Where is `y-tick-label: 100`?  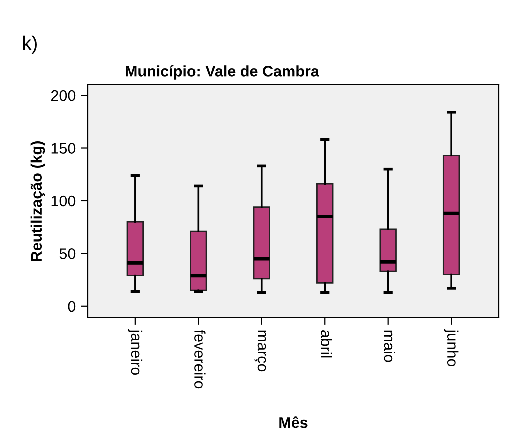 y-tick-label: 100 is located at coordinates (64, 201).